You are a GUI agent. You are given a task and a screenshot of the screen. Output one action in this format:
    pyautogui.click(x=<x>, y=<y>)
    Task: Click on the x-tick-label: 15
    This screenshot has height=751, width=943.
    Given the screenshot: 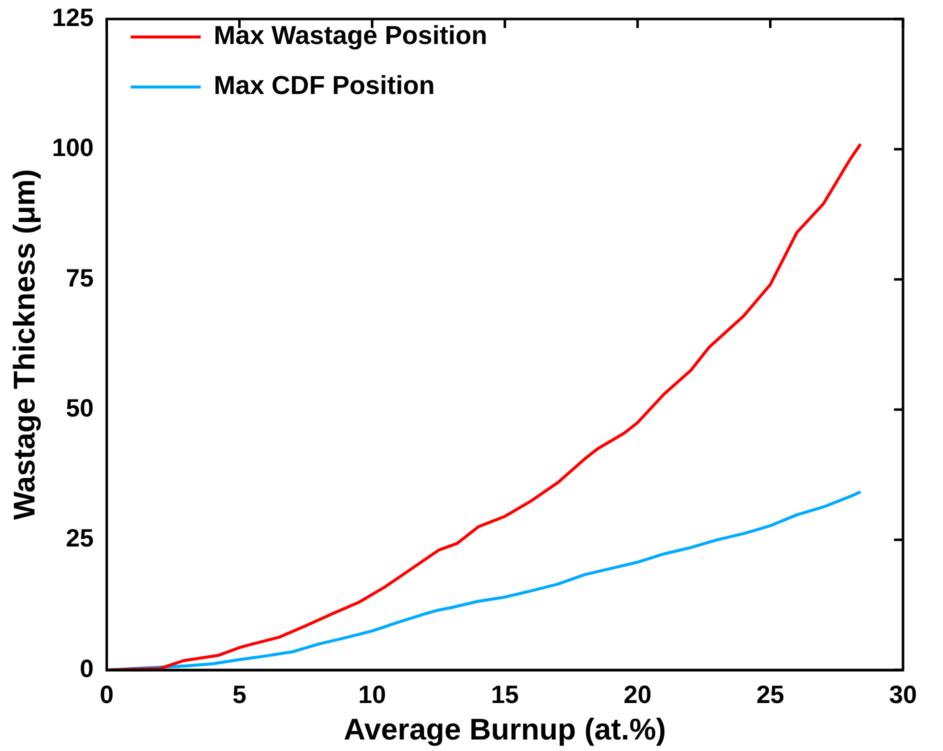 What is the action you would take?
    pyautogui.click(x=504, y=694)
    